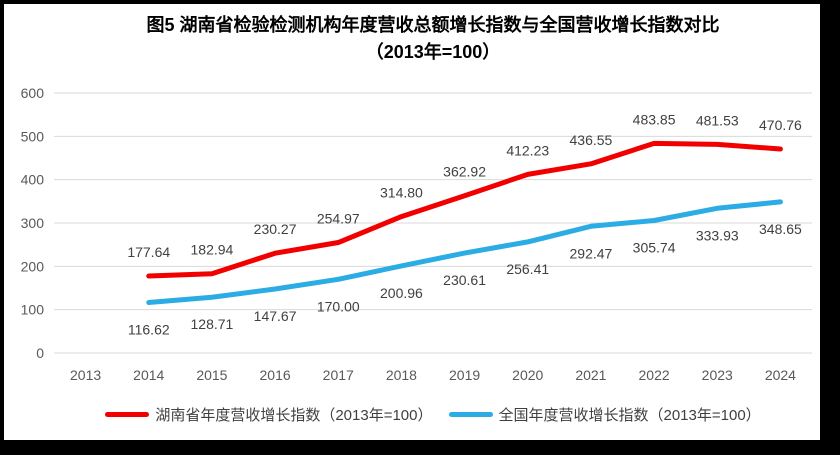 The width and height of the screenshot is (840, 455). I want to click on data-label-hunan: 470.76, so click(780, 125).